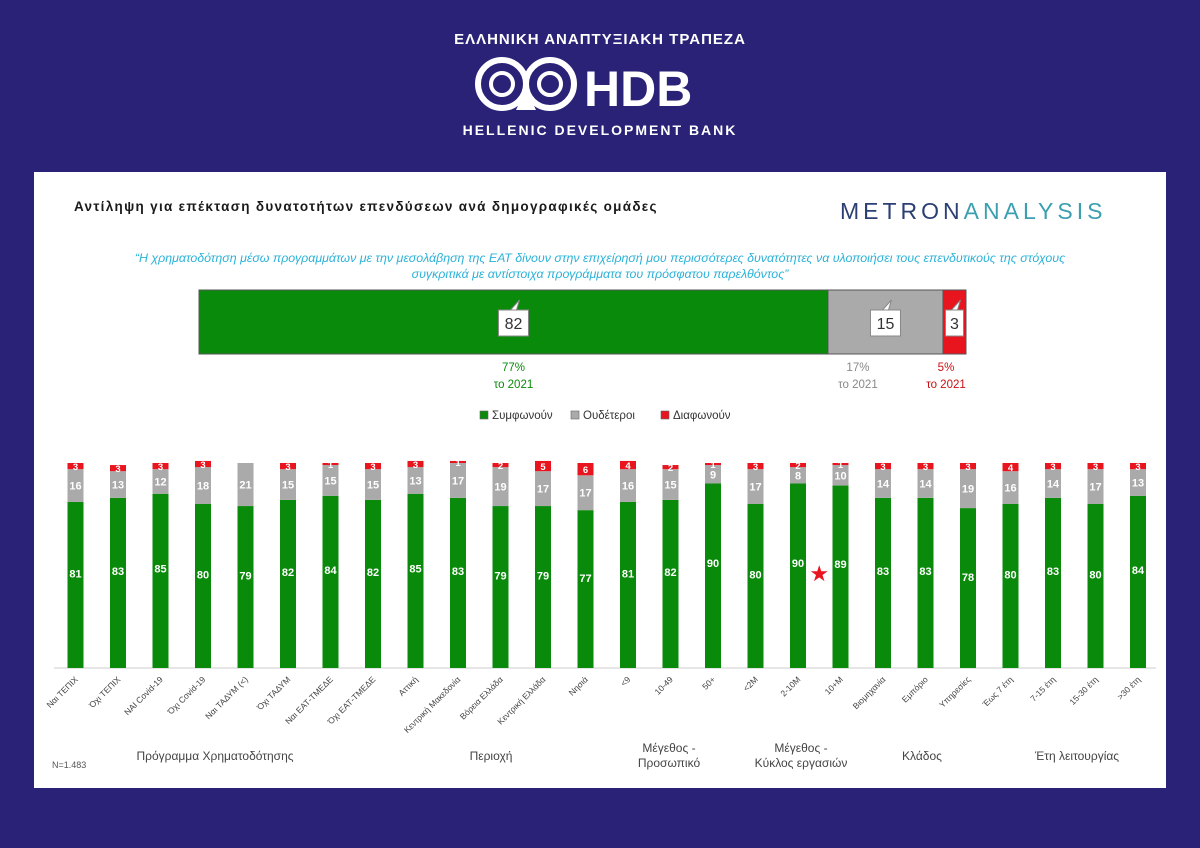 The height and width of the screenshot is (848, 1200). I want to click on bar-label-1-4: 21, so click(245, 486).